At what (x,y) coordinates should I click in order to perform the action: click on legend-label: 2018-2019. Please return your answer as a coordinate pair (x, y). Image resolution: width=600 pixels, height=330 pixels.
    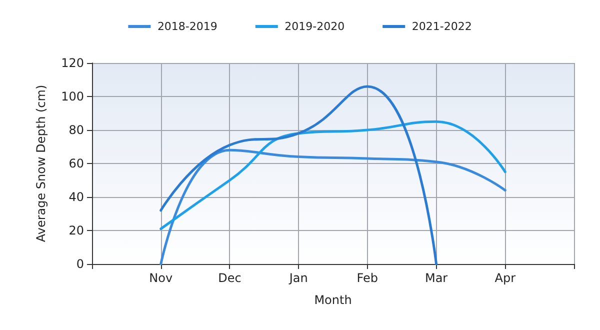
    Looking at the image, I should click on (187, 26).